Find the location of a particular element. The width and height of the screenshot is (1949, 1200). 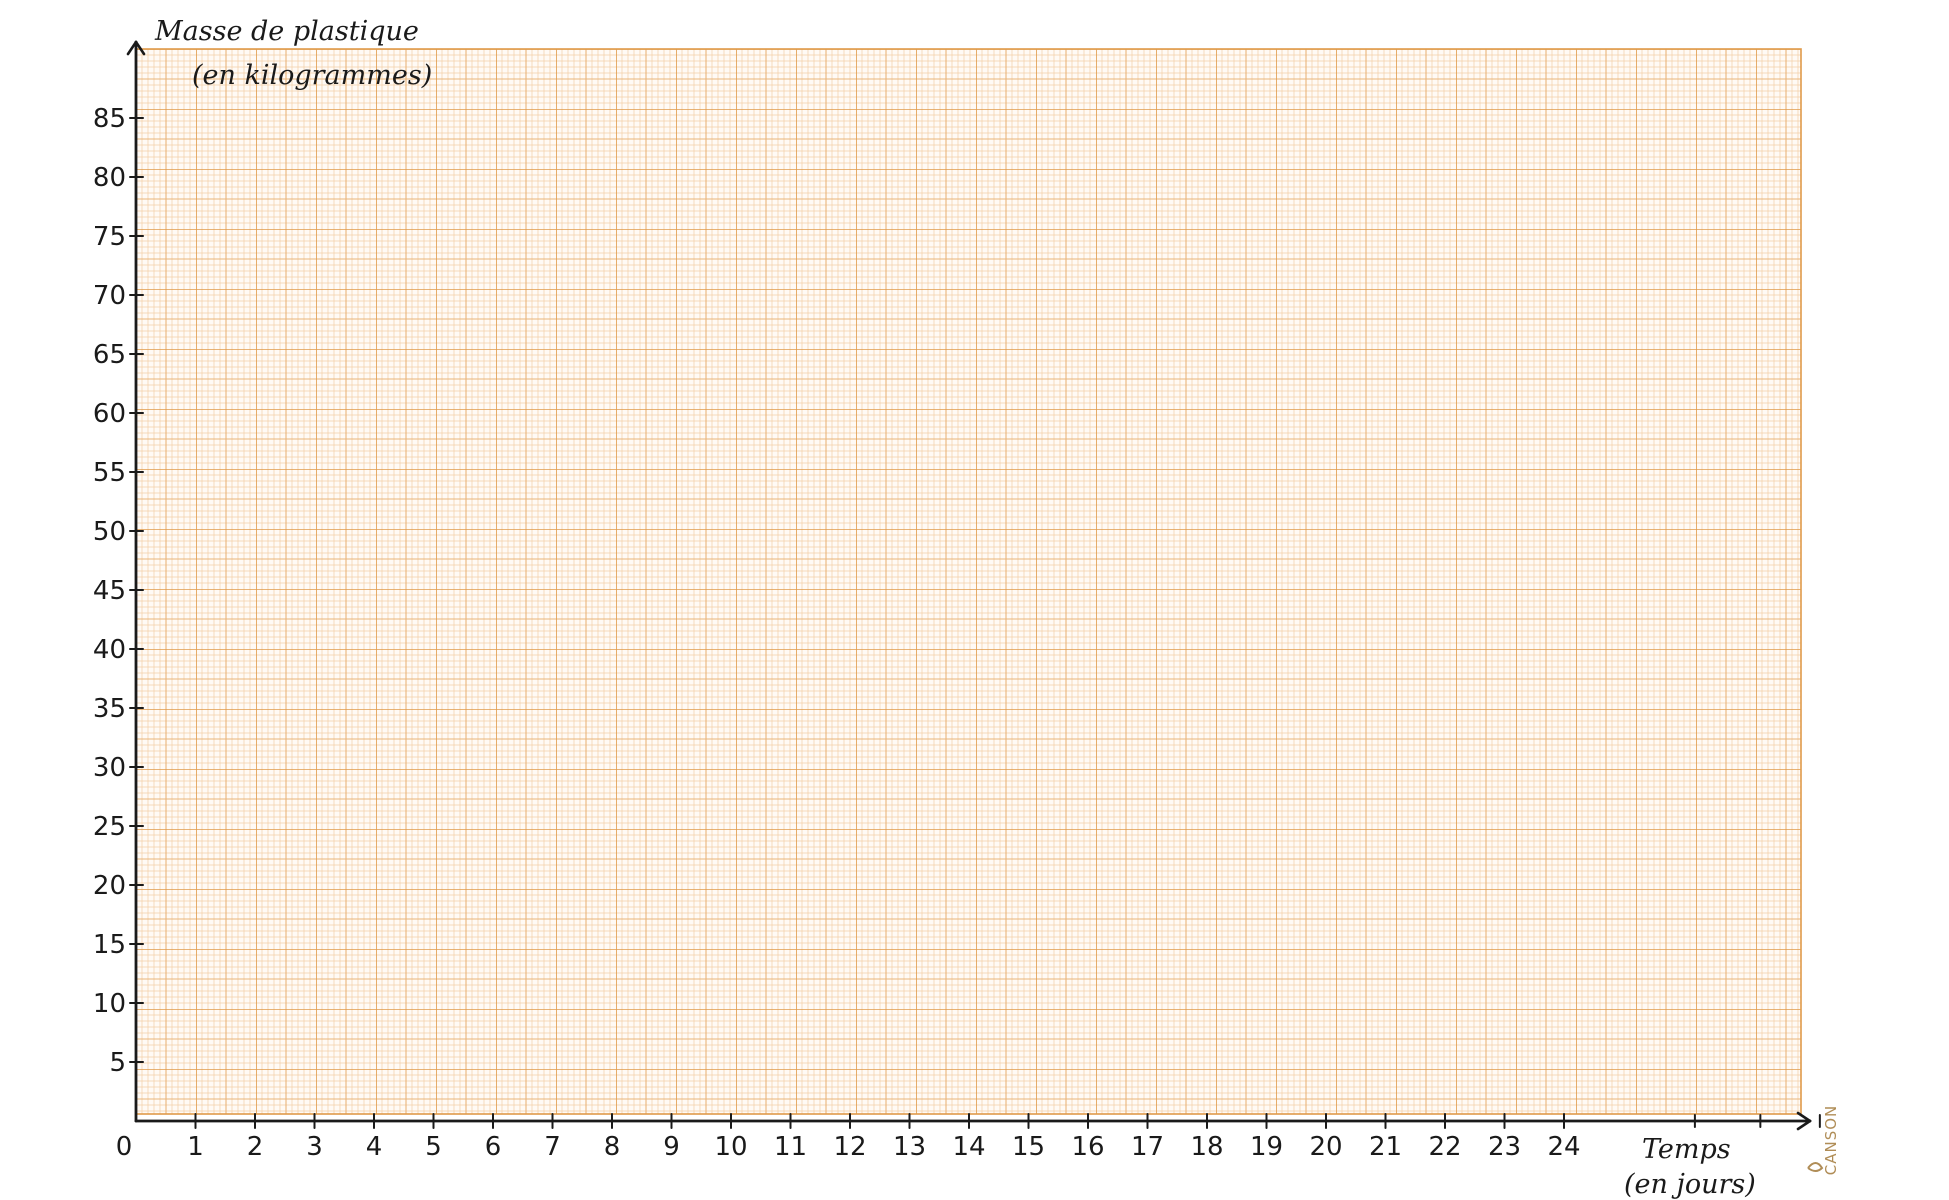

y-tick-label: 10 is located at coordinates (109, 1004).